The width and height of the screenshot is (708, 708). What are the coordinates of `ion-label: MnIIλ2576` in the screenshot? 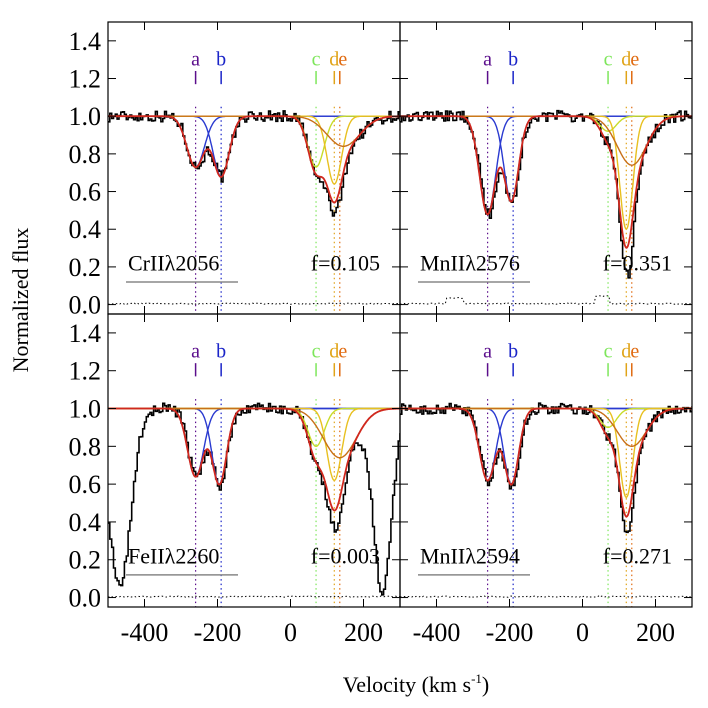 It's located at (470, 263).